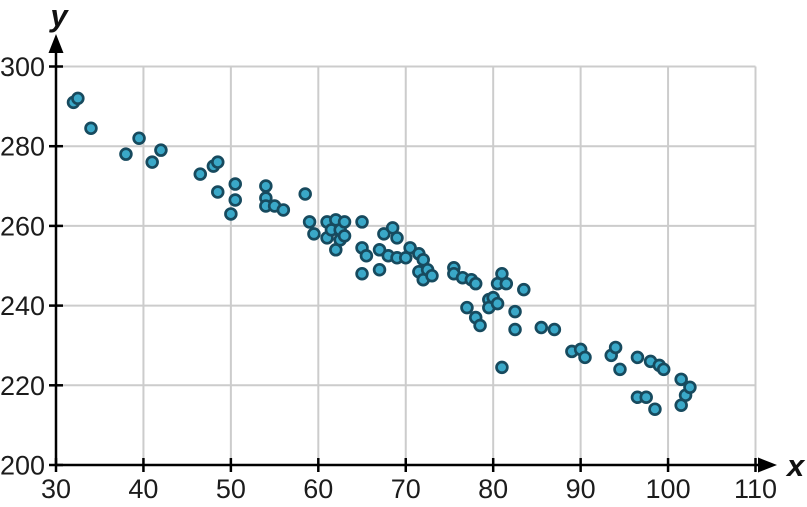 The width and height of the screenshot is (807, 507). I want to click on x-tick-label: 70, so click(406, 489).